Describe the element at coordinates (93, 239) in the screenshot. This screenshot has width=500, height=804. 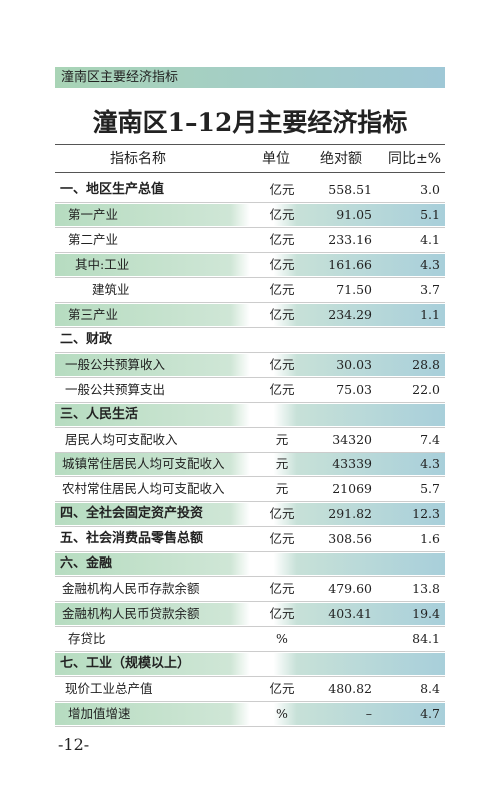
I see `row-label: 第二产业` at that location.